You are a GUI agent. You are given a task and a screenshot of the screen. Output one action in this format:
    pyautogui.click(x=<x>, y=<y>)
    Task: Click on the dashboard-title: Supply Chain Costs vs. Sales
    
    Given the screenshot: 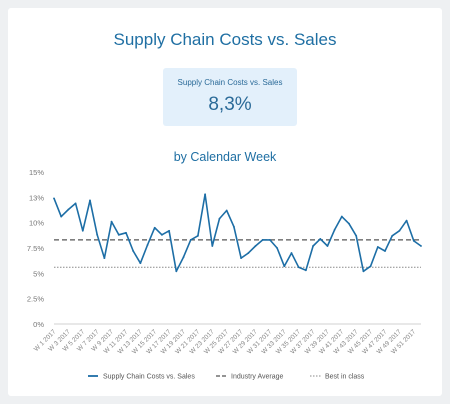 What is the action you would take?
    pyautogui.click(x=225, y=39)
    